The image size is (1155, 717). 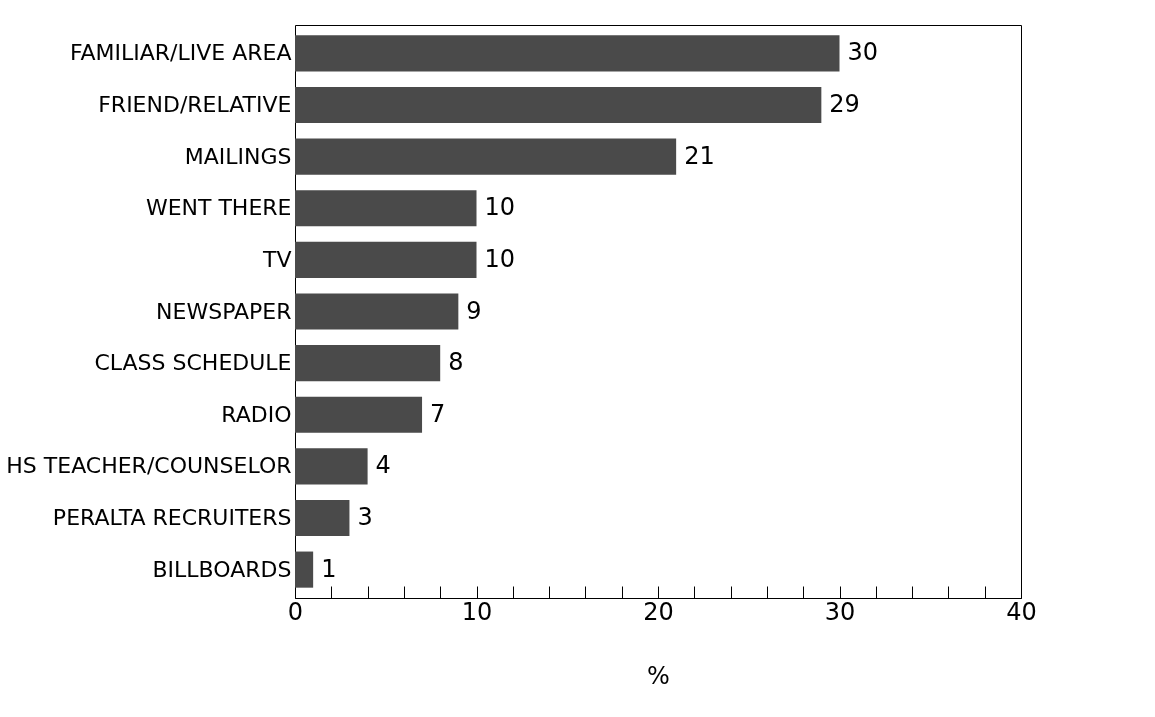 What do you see at coordinates (329, 568) in the screenshot?
I see `data-label: 1` at bounding box center [329, 568].